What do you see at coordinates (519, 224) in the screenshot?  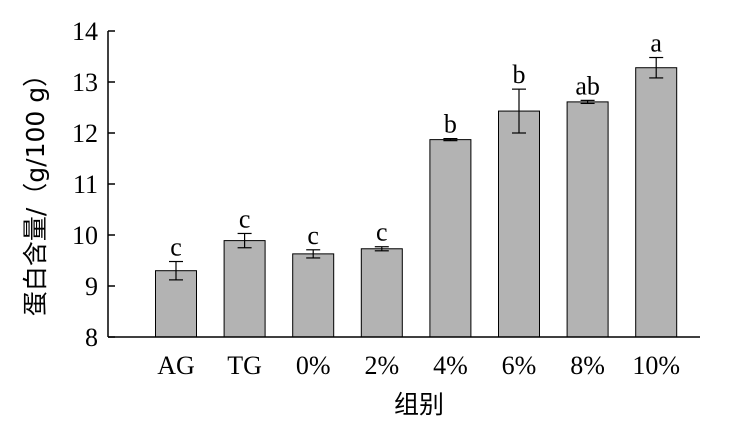 I see `bar-6%` at bounding box center [519, 224].